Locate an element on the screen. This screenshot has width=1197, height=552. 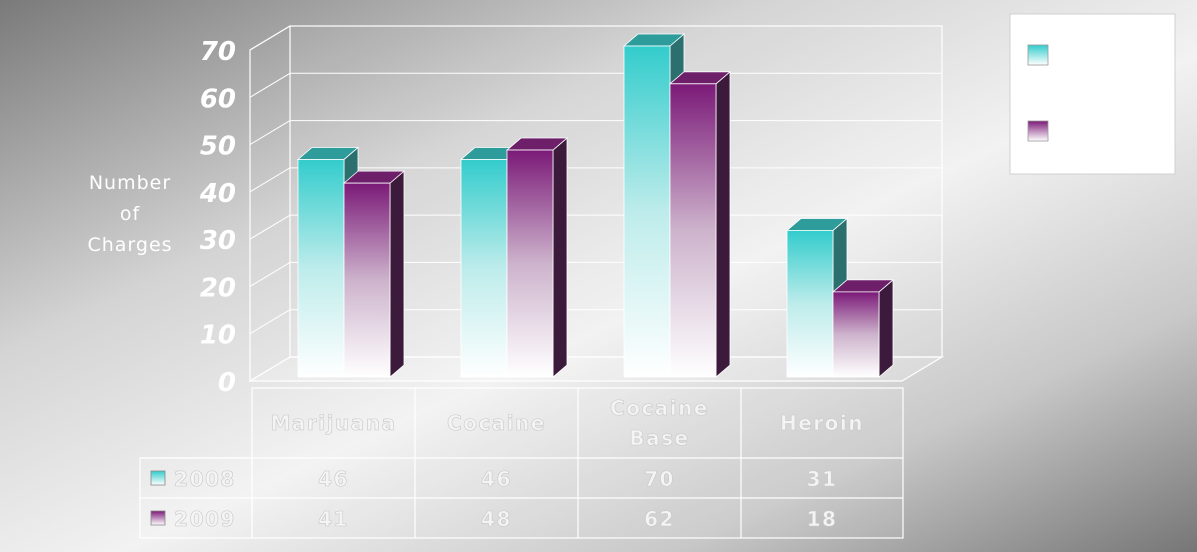
bar-2008-cocaine is located at coordinates (484, 268).